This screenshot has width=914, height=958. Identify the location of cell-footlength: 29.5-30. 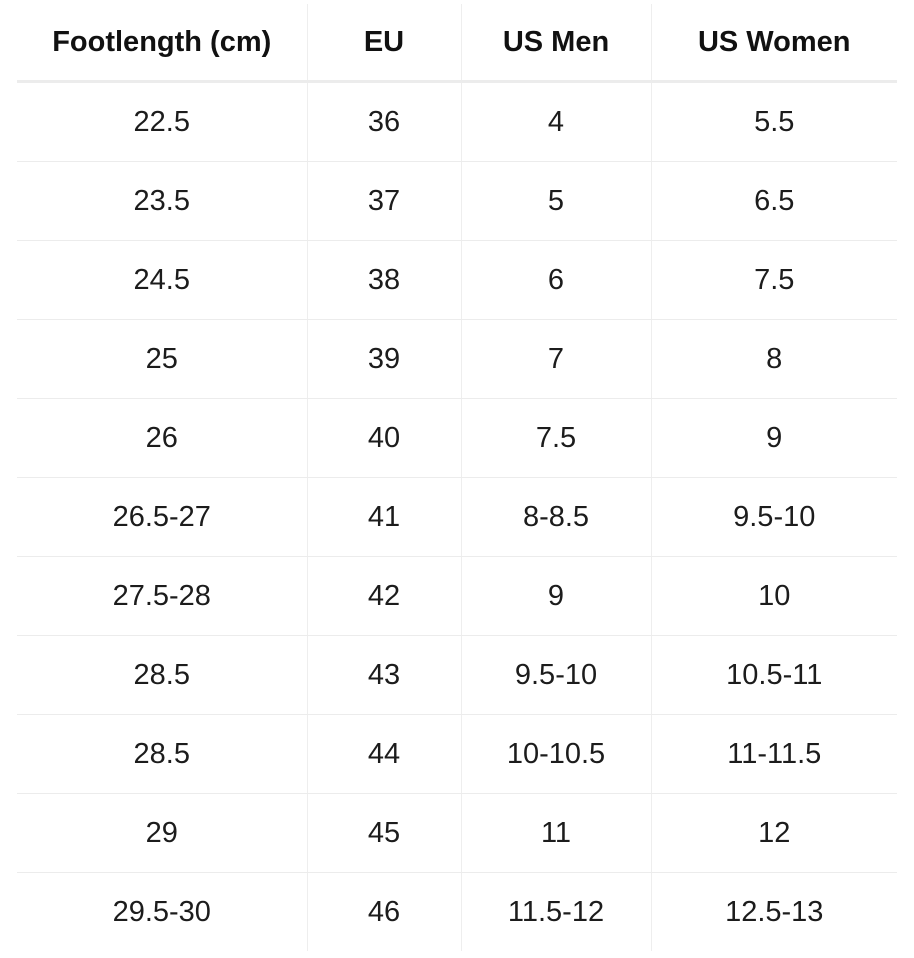
(161, 911).